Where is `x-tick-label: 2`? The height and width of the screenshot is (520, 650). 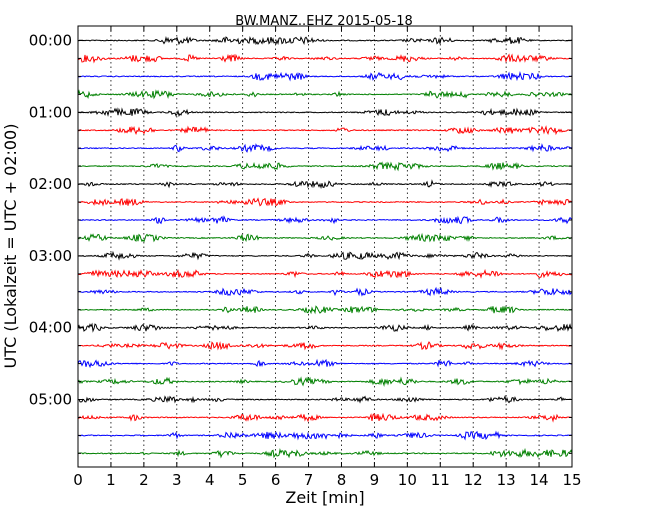
x-tick-label: 2 is located at coordinates (144, 480).